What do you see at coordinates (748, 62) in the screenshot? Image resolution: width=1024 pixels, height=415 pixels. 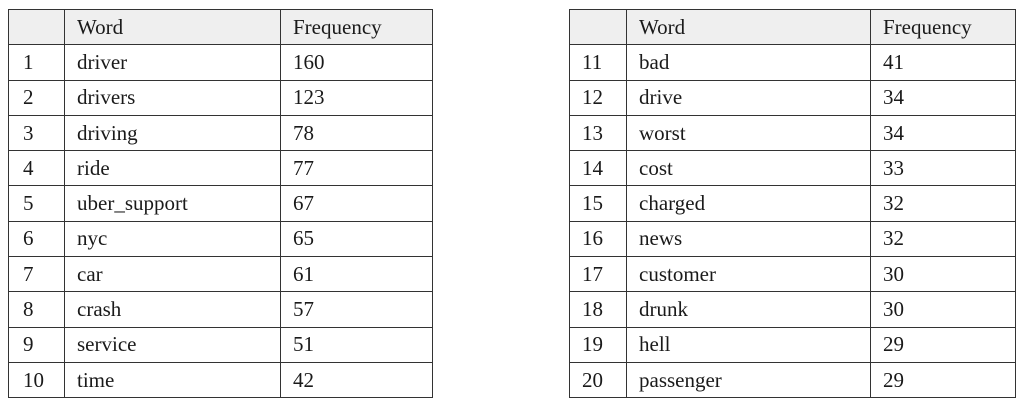 I see `word-cell: bad` at bounding box center [748, 62].